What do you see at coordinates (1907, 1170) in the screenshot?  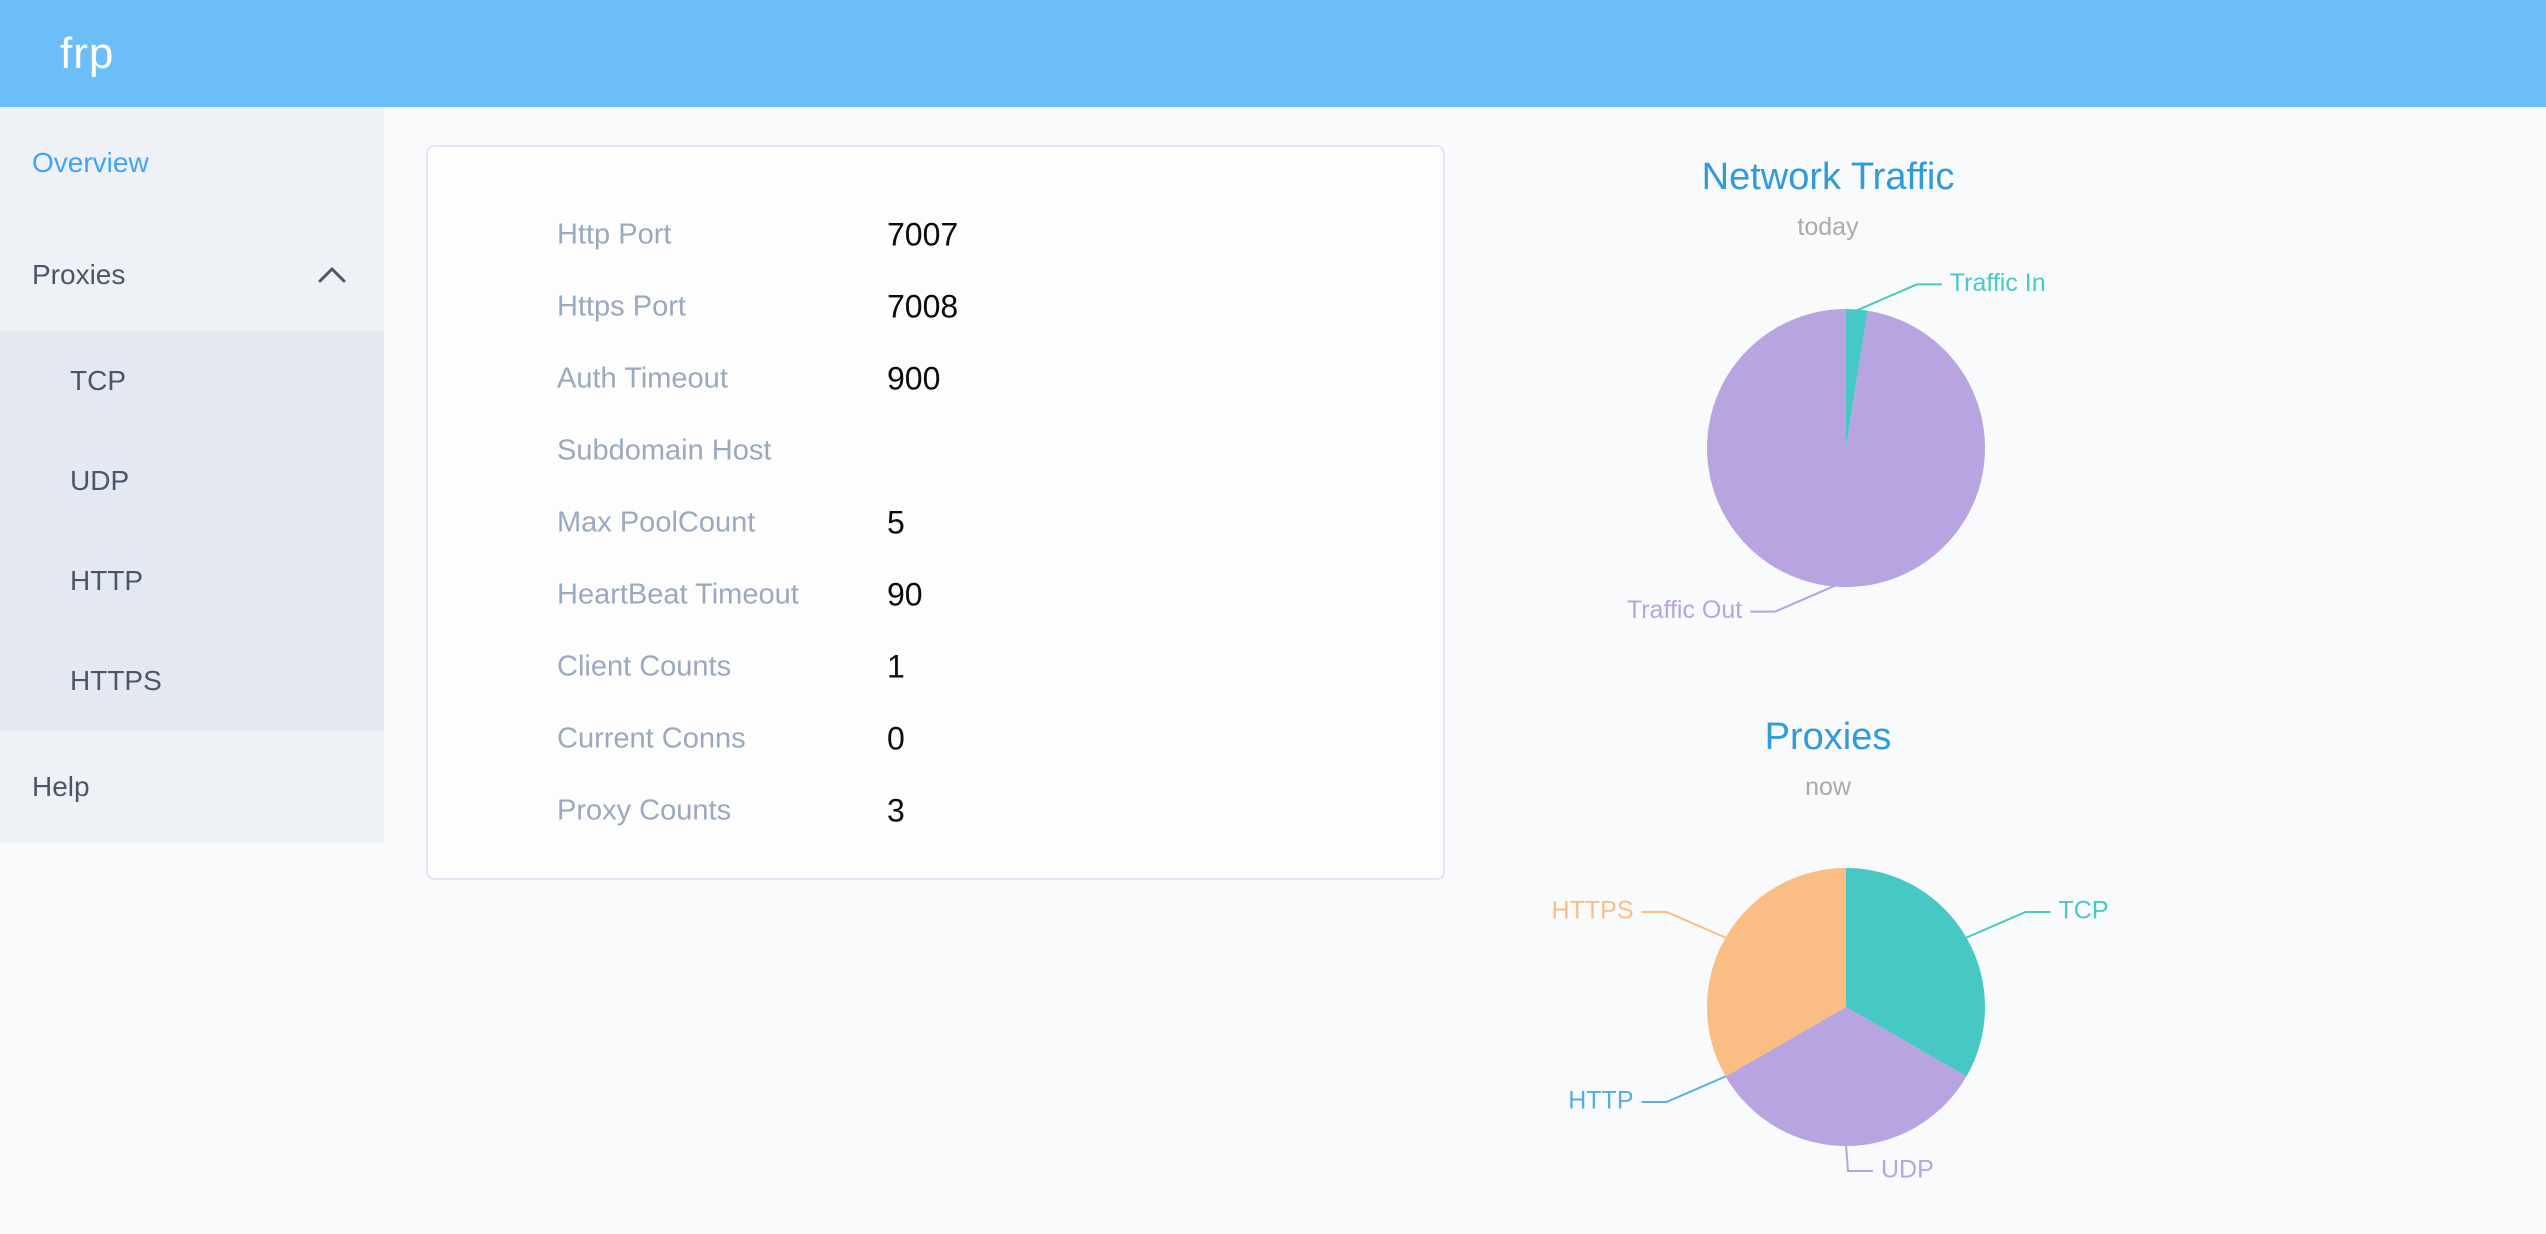 I see `pie-label-udp: UDP` at bounding box center [1907, 1170].